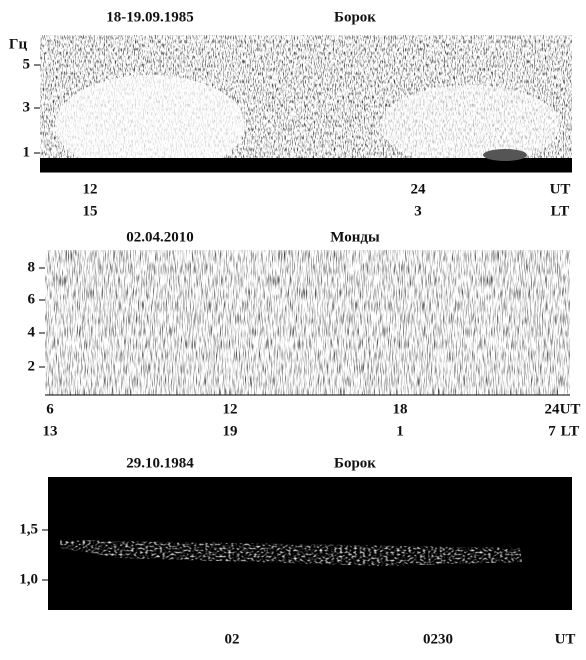  I want to click on y-tick-label: 2, so click(32, 366).